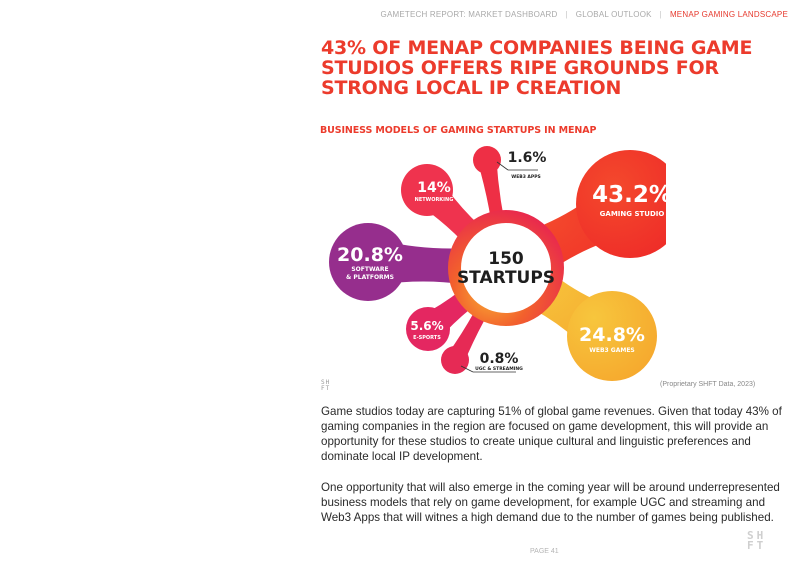  I want to click on bubble-ugc, so click(455, 360).